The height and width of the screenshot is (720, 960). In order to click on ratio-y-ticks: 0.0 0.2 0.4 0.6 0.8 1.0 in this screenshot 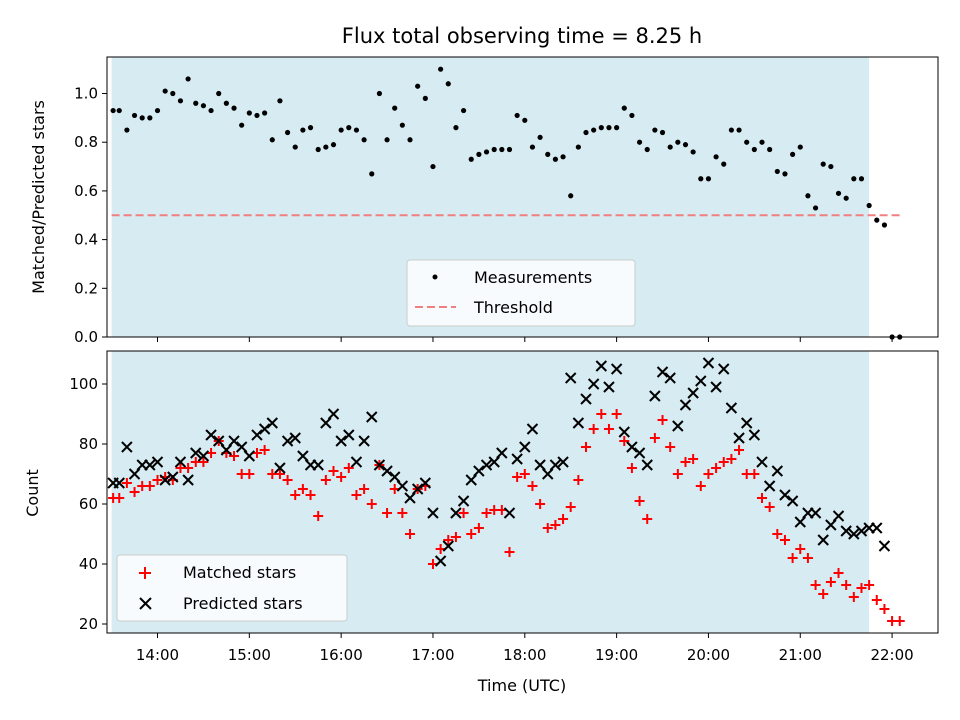, I will do `click(90, 215)`.